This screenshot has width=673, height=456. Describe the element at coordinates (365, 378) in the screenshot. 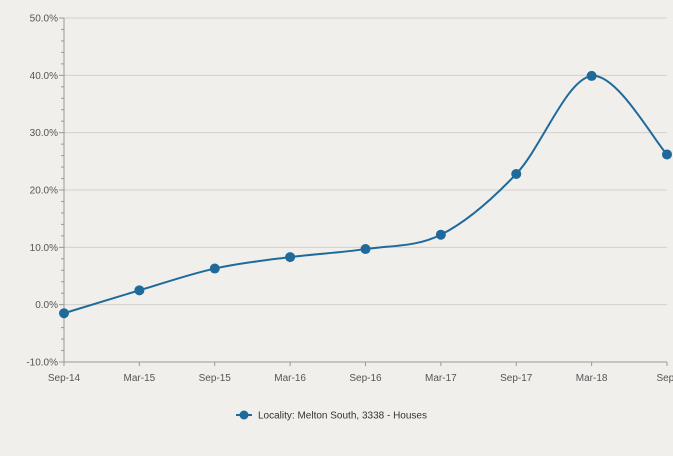

I see `x-tick-label: Sep-16` at that location.